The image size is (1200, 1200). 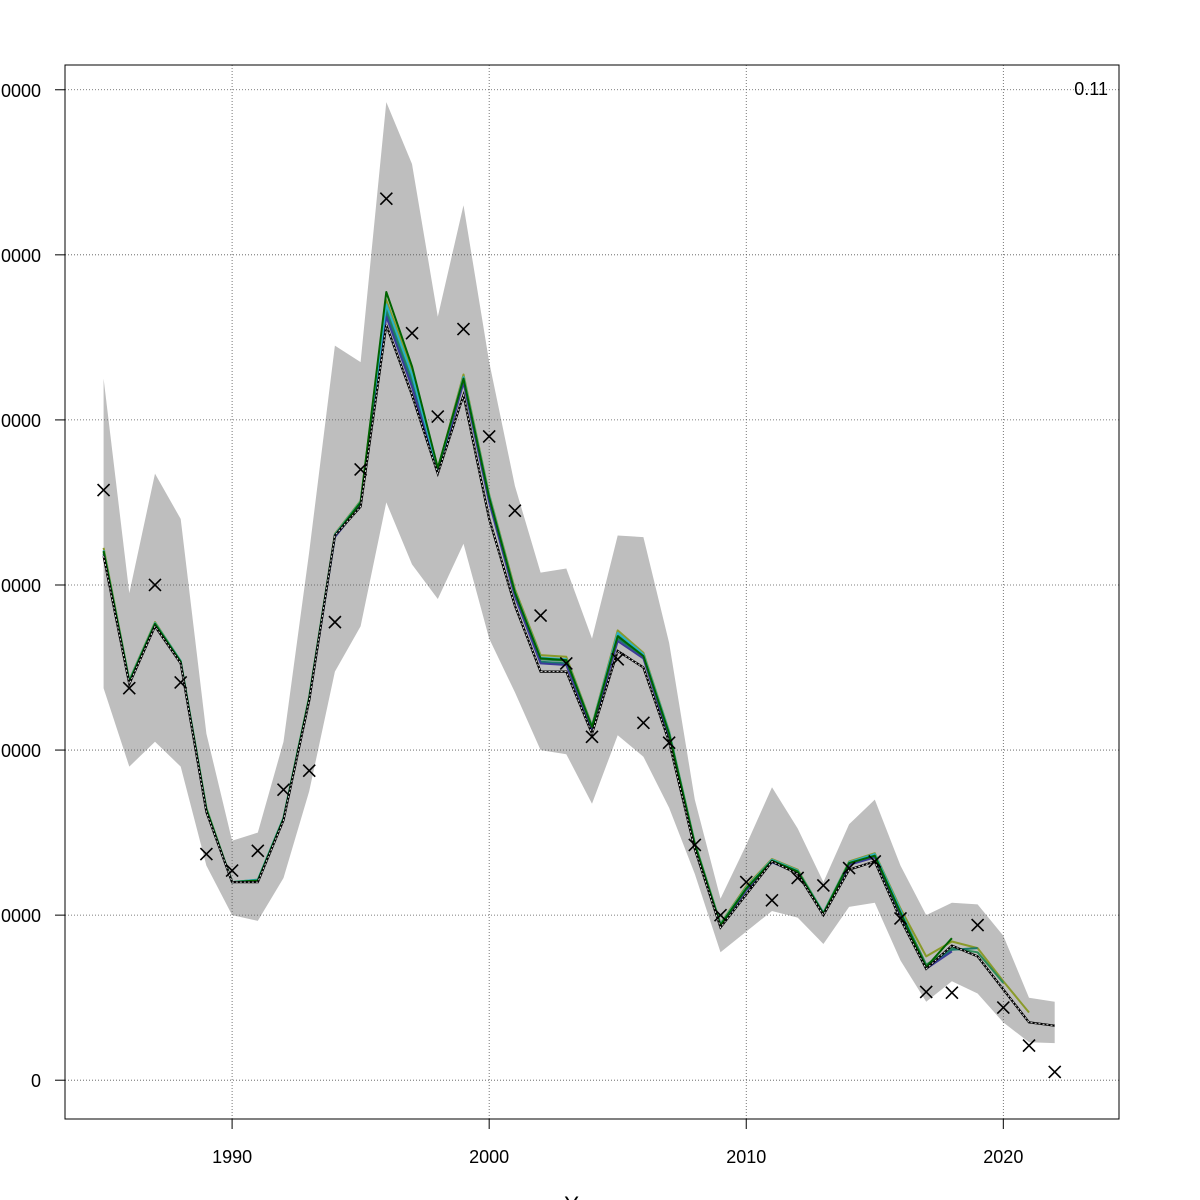 I want to click on x-tick-label: 2010, so click(x=746, y=1157).